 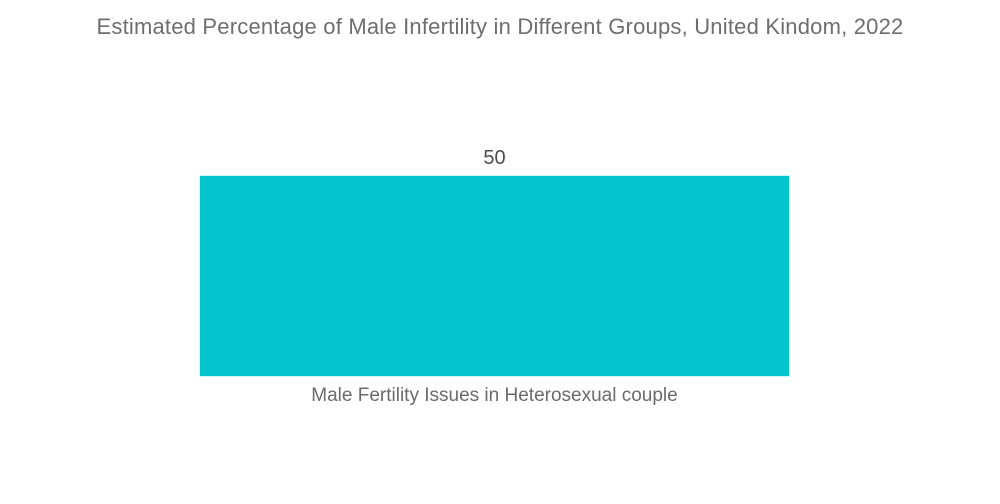 What do you see at coordinates (494, 158) in the screenshot?
I see `bar-value-label: 50` at bounding box center [494, 158].